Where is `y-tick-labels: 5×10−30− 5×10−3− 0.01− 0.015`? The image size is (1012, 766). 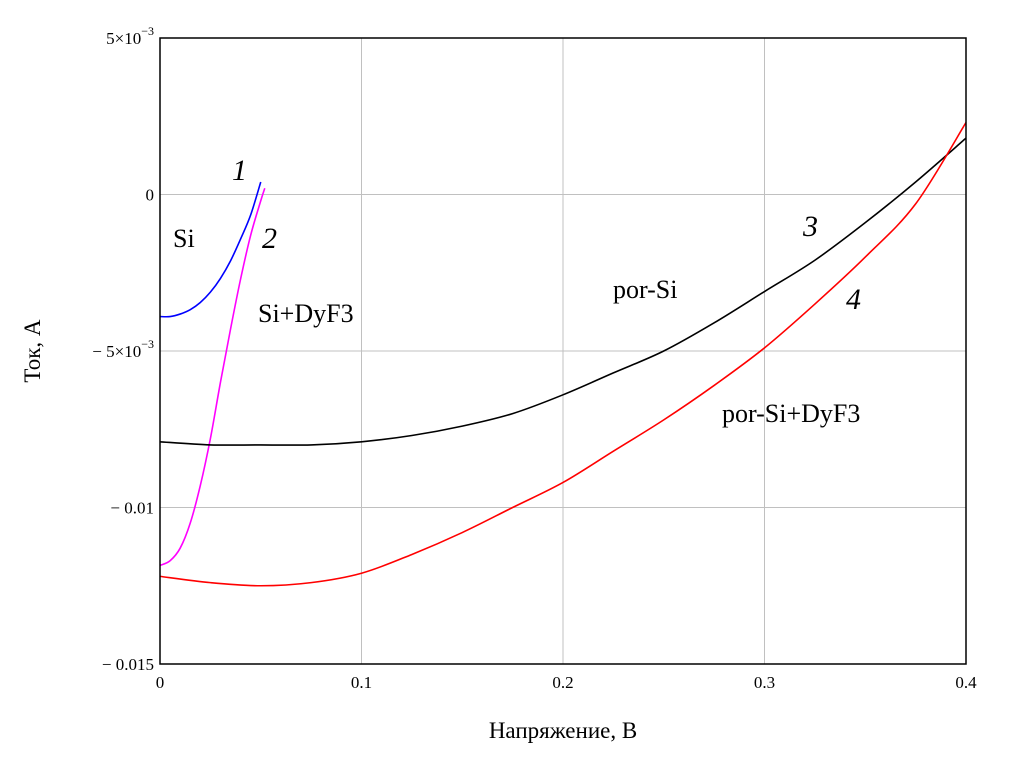 y-tick-labels: 5×10−30− 5×10−3− 0.01− 0.015 is located at coordinates (123, 349).